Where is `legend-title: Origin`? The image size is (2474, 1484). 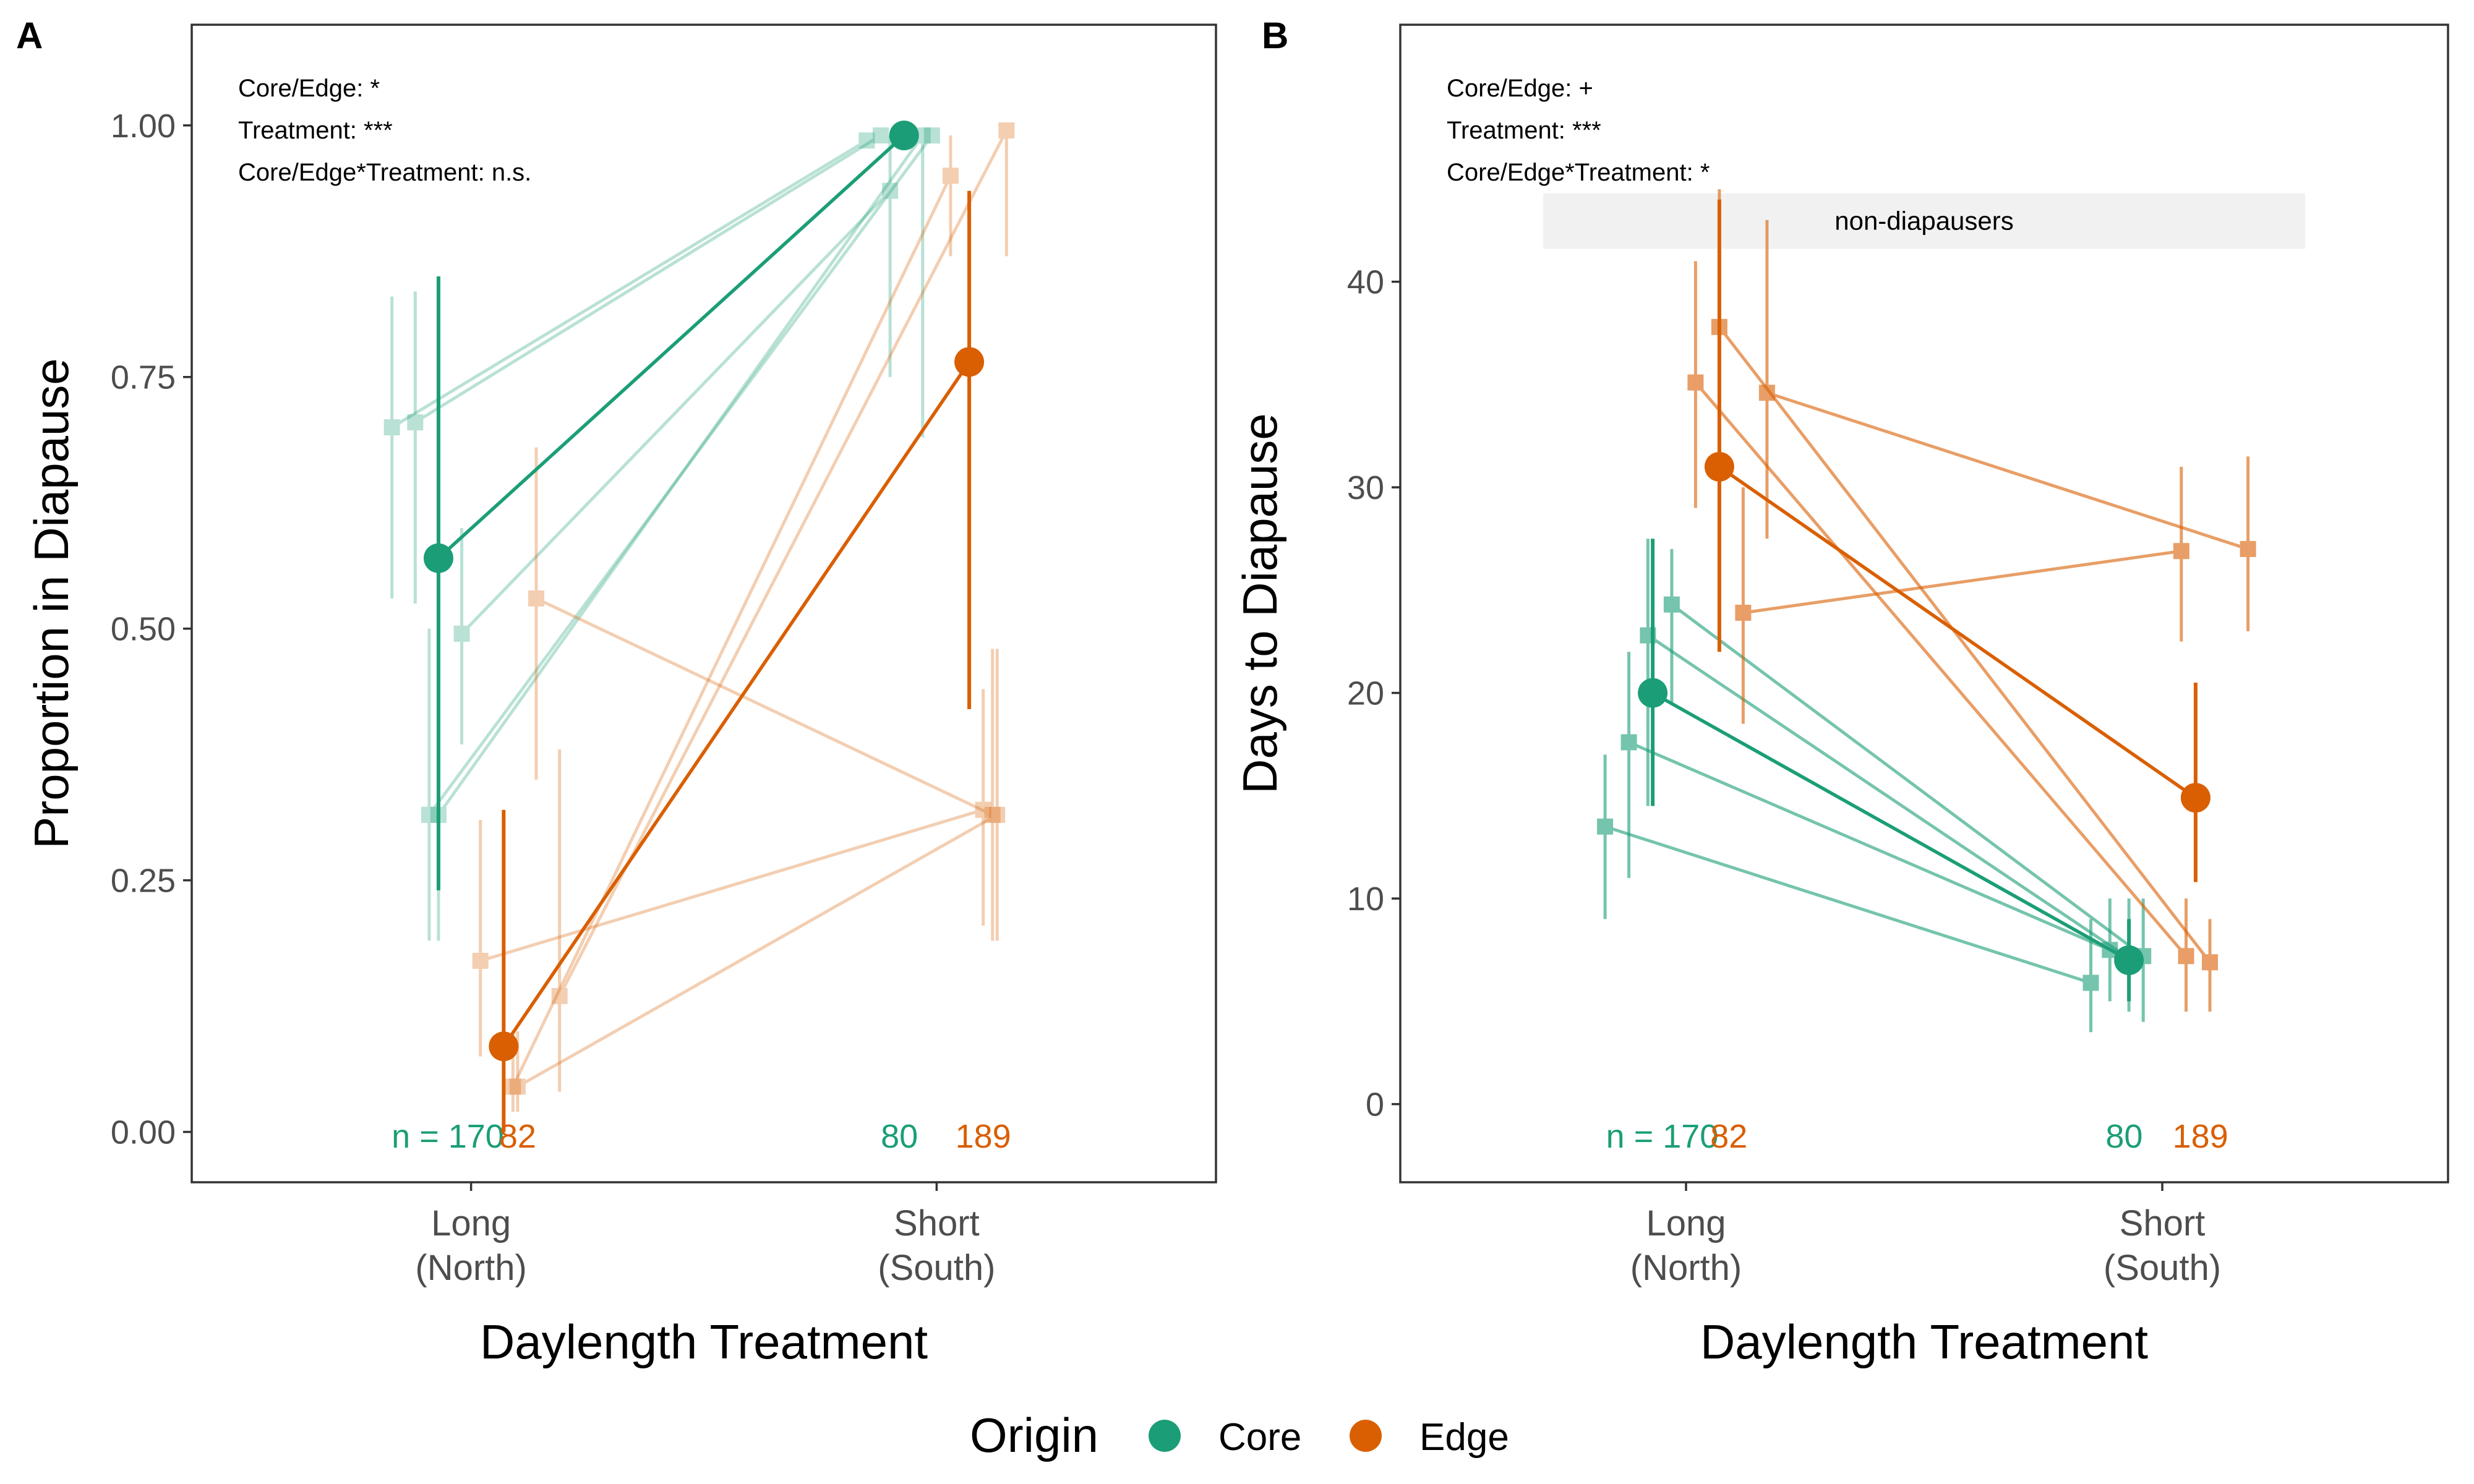
legend-title: Origin is located at coordinates (1034, 1435).